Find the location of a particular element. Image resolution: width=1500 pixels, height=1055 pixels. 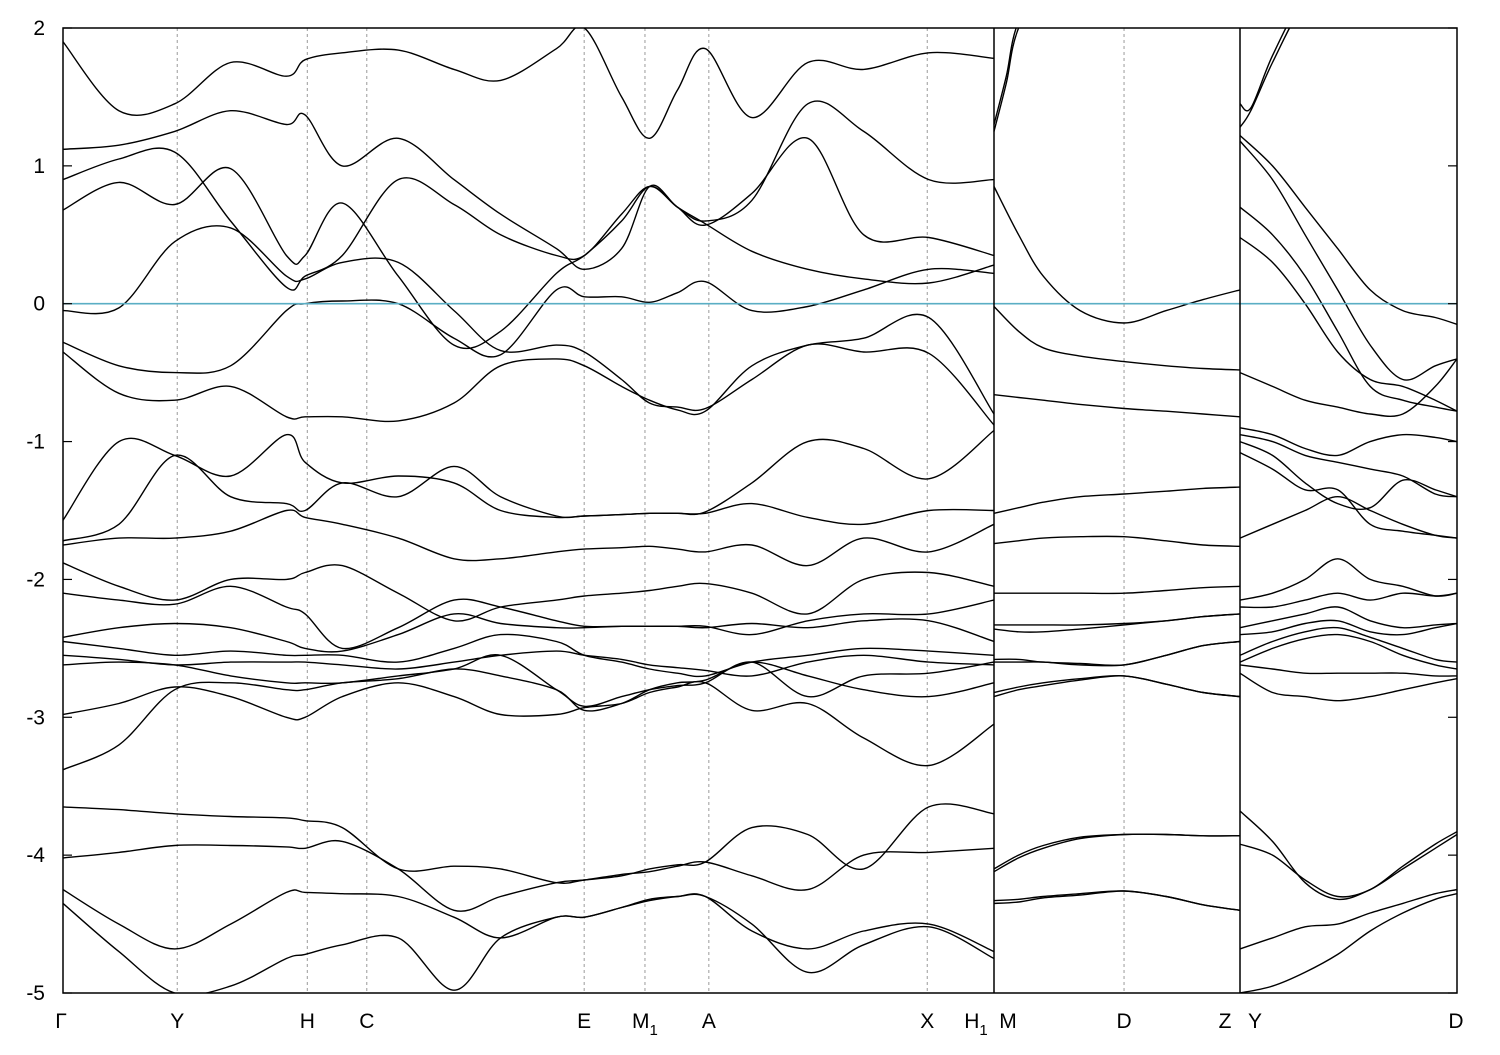

kpoint-label: C is located at coordinates (366, 1021).